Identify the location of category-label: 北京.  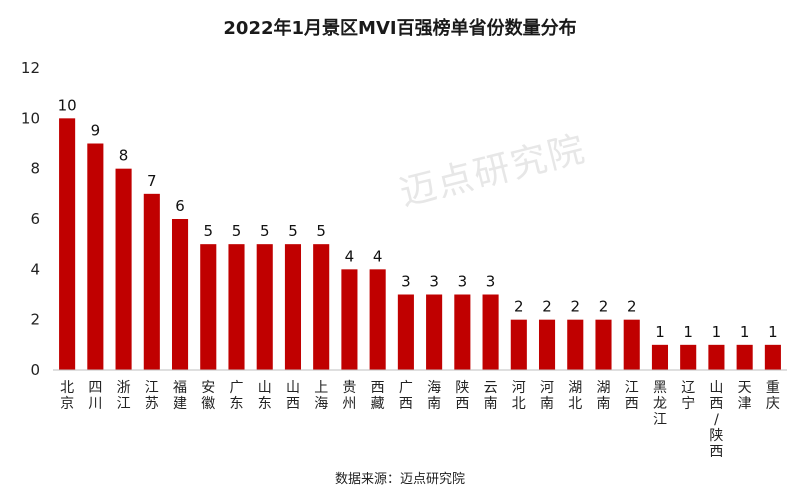
(67, 396).